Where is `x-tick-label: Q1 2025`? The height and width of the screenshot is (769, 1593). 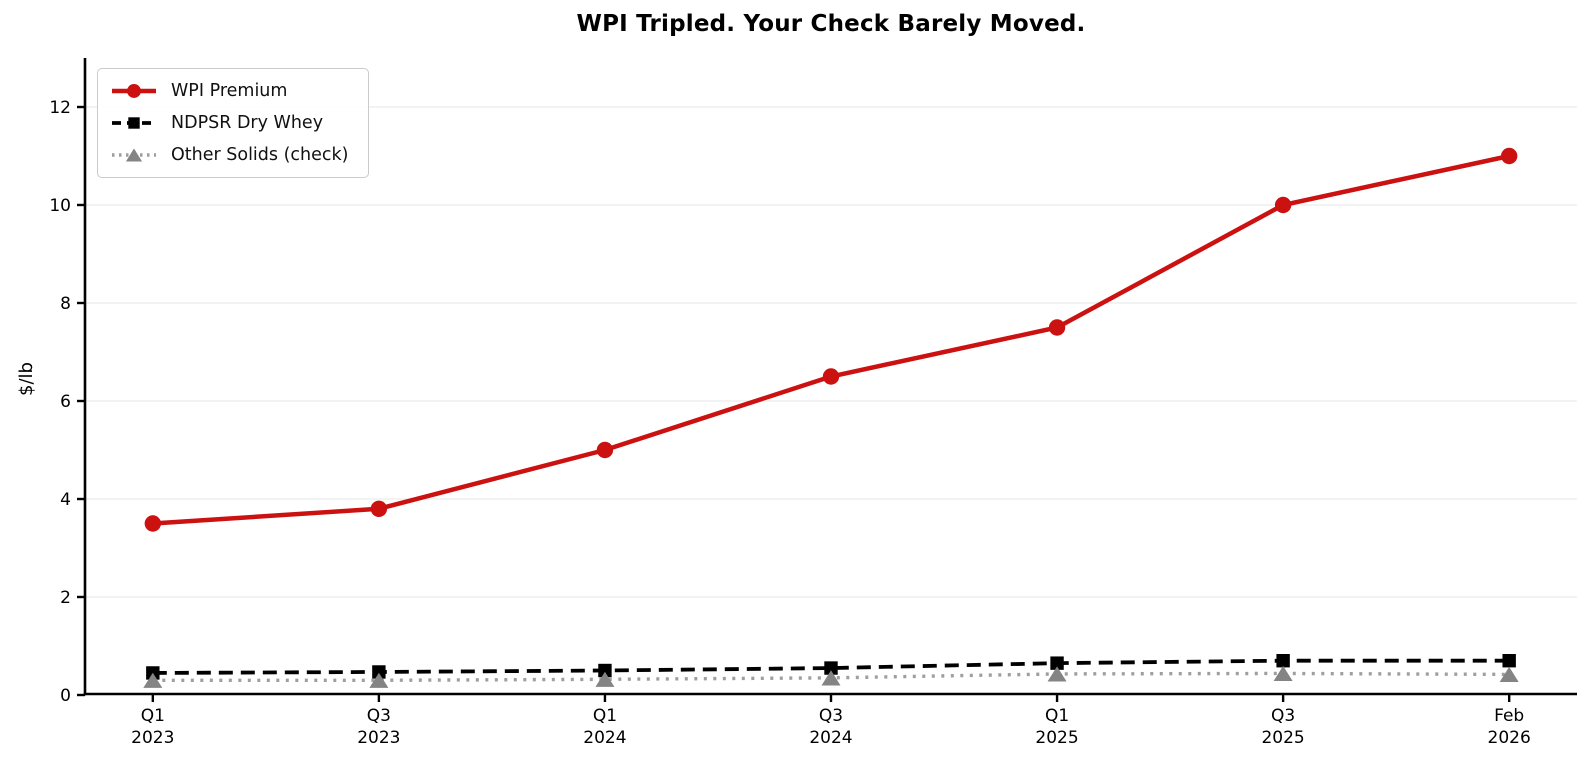
x-tick-label: Q1 2025 is located at coordinates (1056, 727).